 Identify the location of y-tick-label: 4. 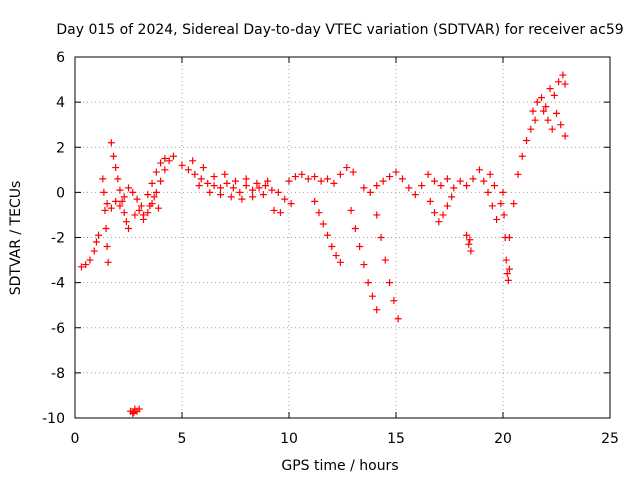
(60, 103).